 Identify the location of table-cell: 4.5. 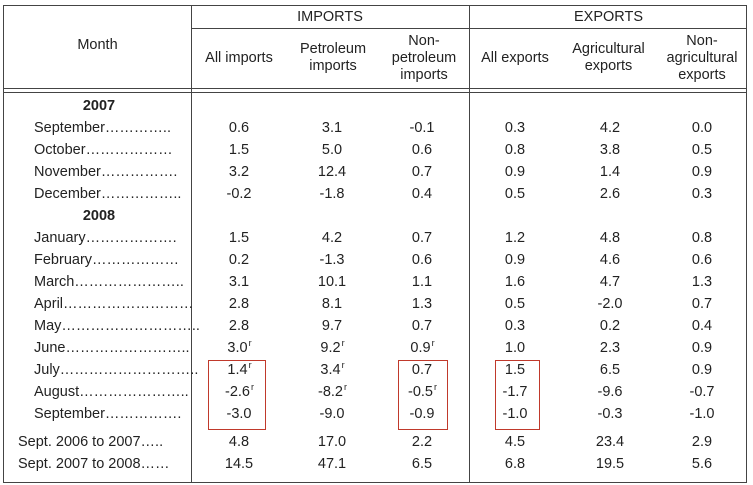
(515, 442).